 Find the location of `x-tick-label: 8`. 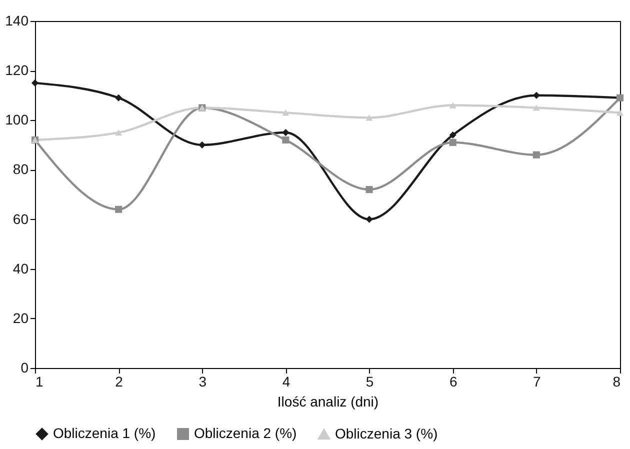

x-tick-label: 8 is located at coordinates (616, 382).